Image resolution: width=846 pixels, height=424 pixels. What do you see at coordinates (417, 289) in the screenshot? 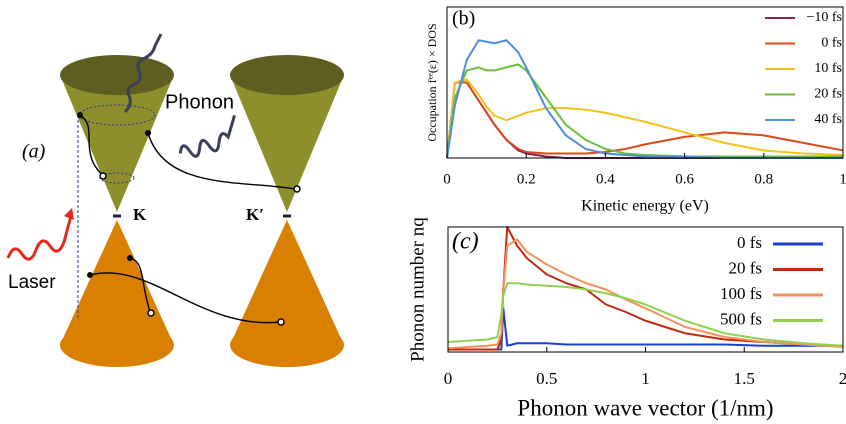
I see `y-axis-label: Phonon number nq` at bounding box center [417, 289].